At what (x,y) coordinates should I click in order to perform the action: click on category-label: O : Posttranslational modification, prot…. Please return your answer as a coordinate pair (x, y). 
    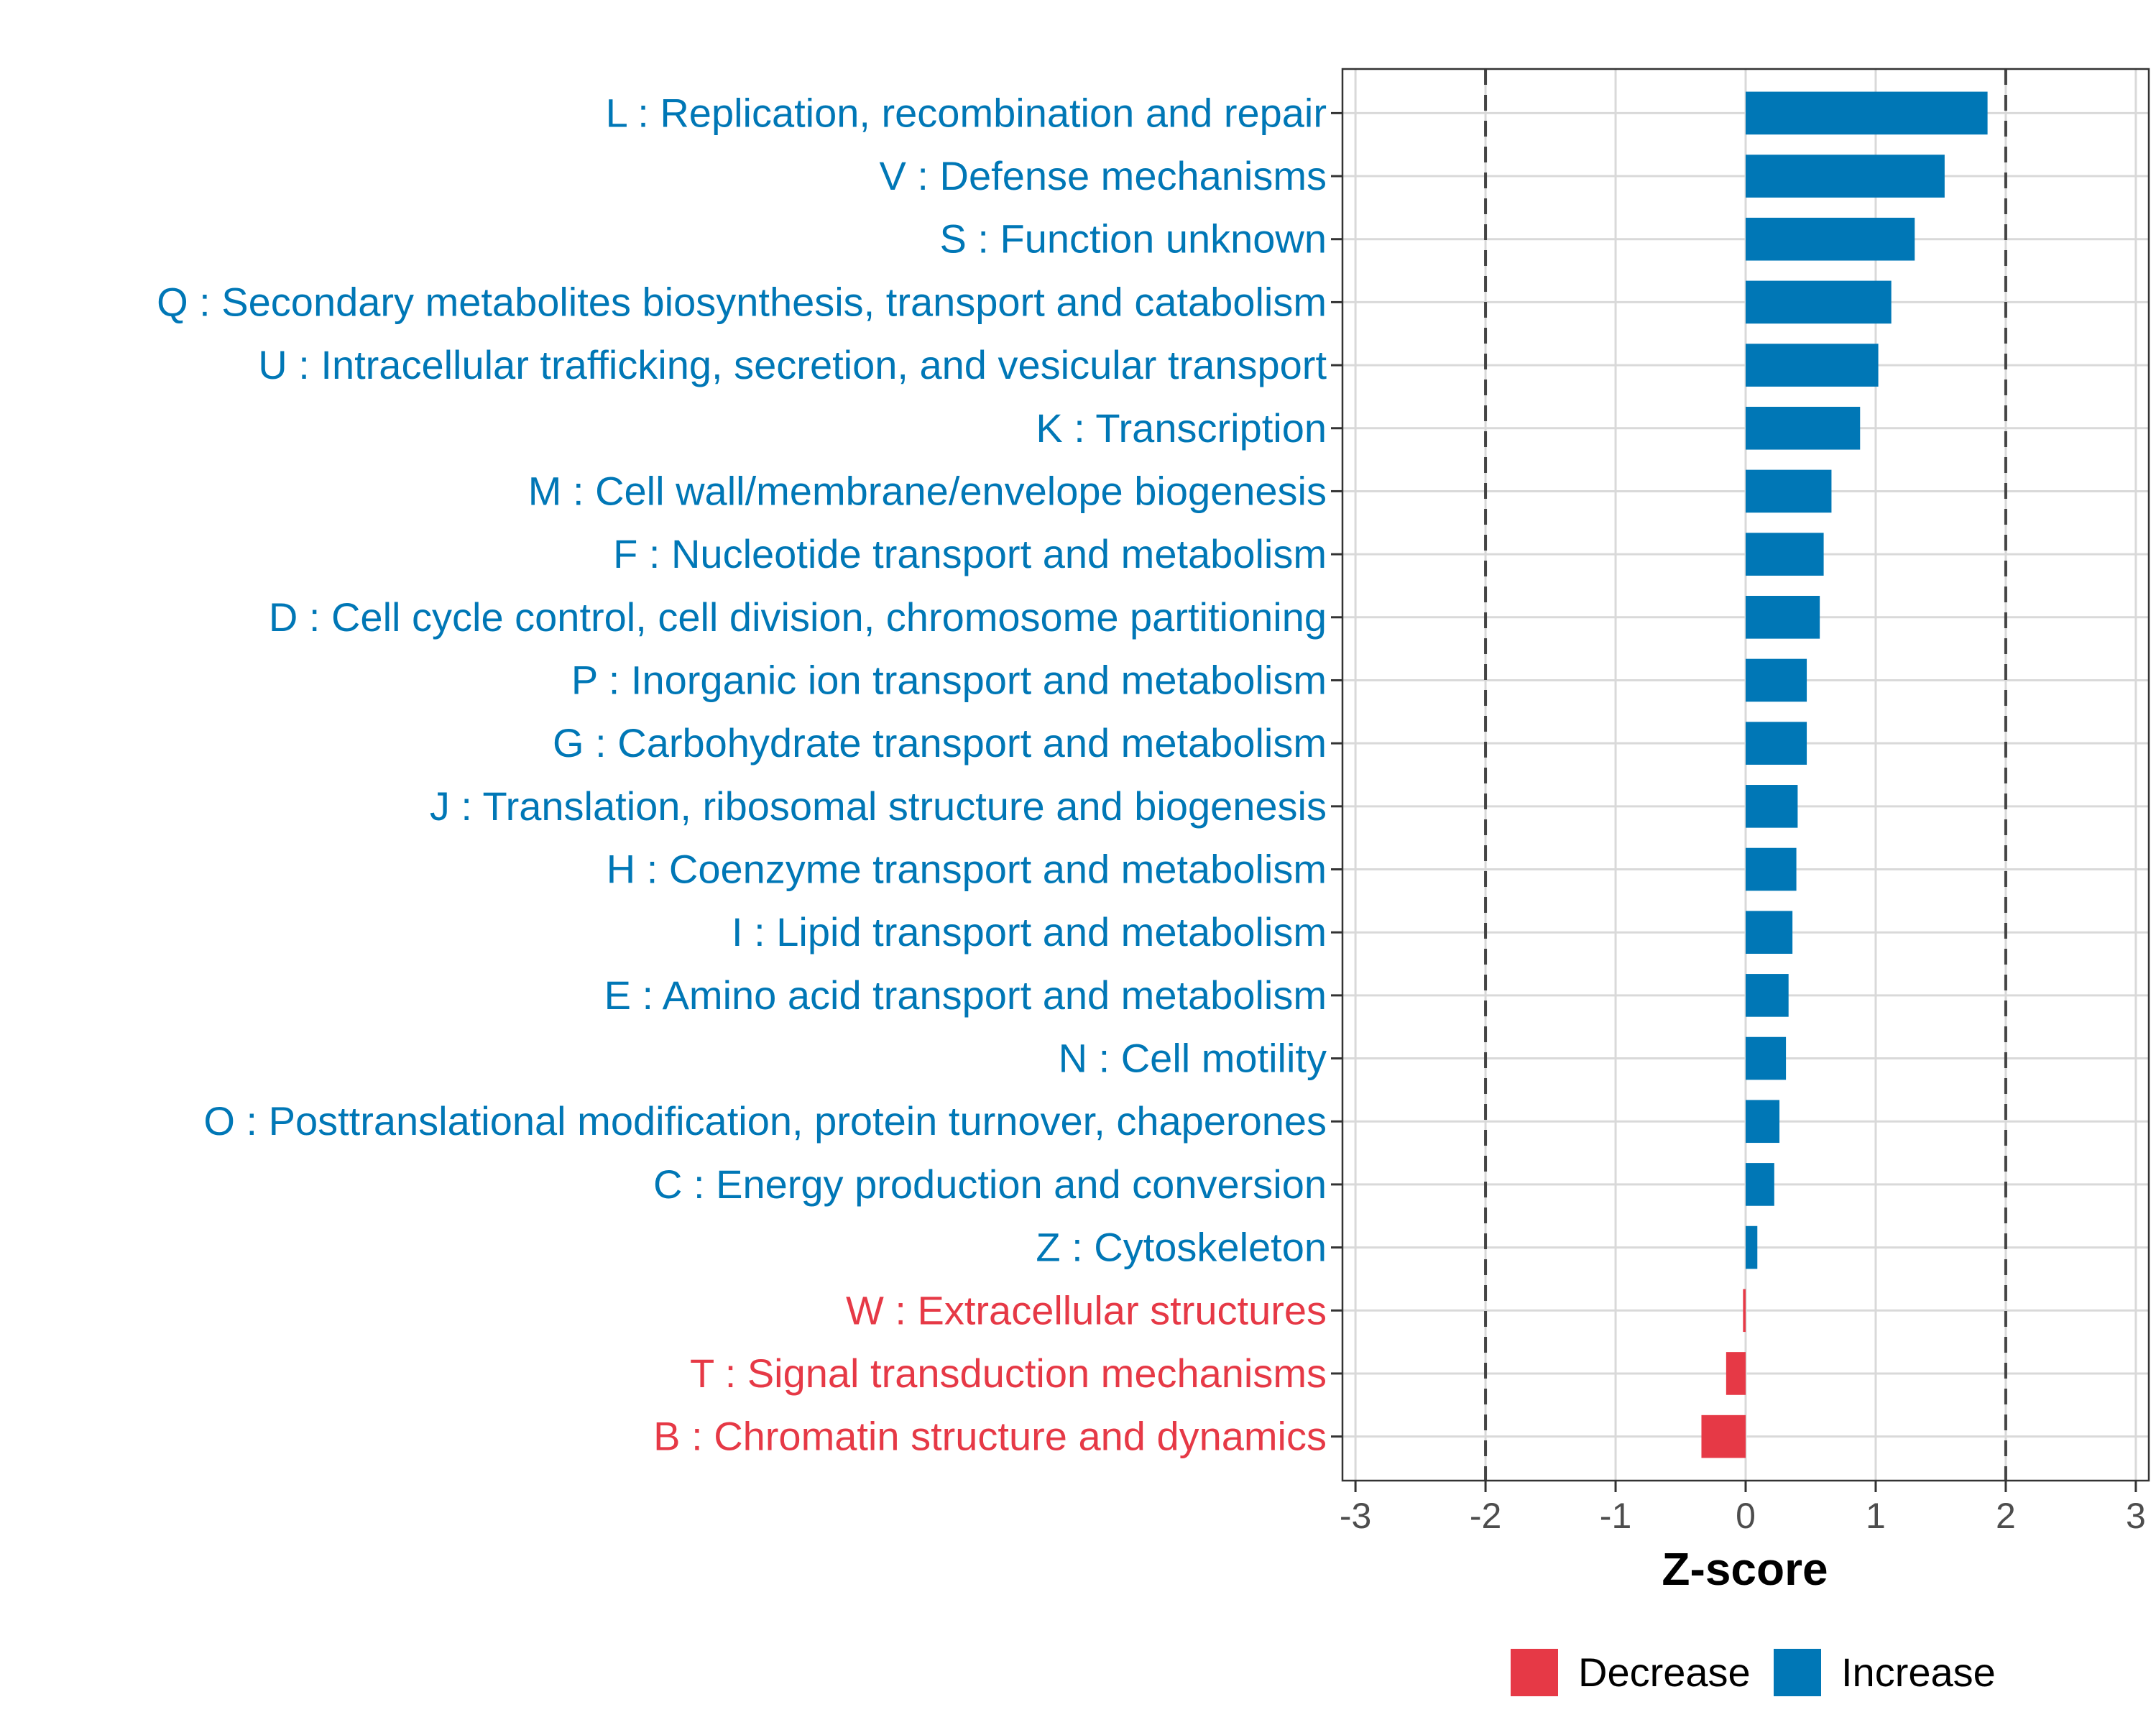
    Looking at the image, I should click on (765, 1121).